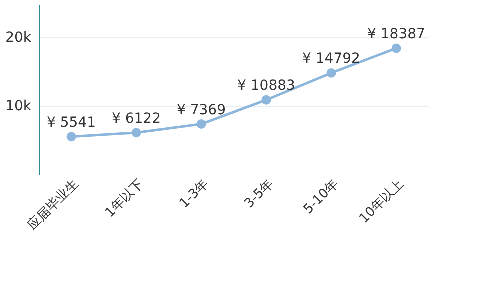 The width and height of the screenshot is (481, 306). Describe the element at coordinates (267, 86) in the screenshot. I see `text: ¥ 10883` at that location.